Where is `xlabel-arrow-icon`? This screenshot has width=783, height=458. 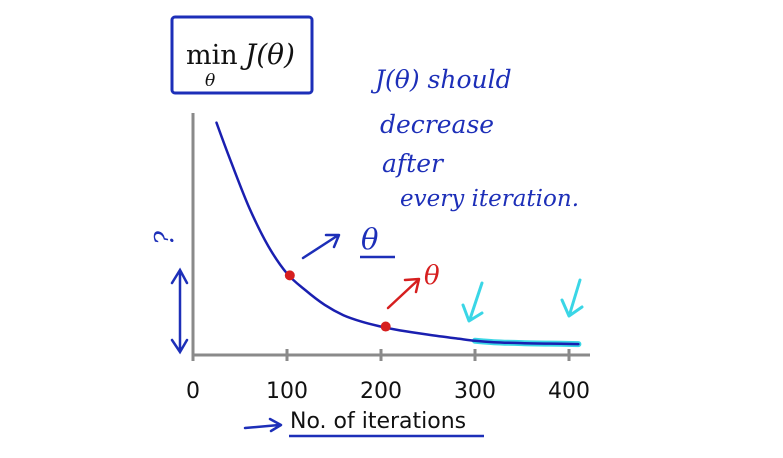
xlabel-arrow-icon is located at coordinates (263, 425).